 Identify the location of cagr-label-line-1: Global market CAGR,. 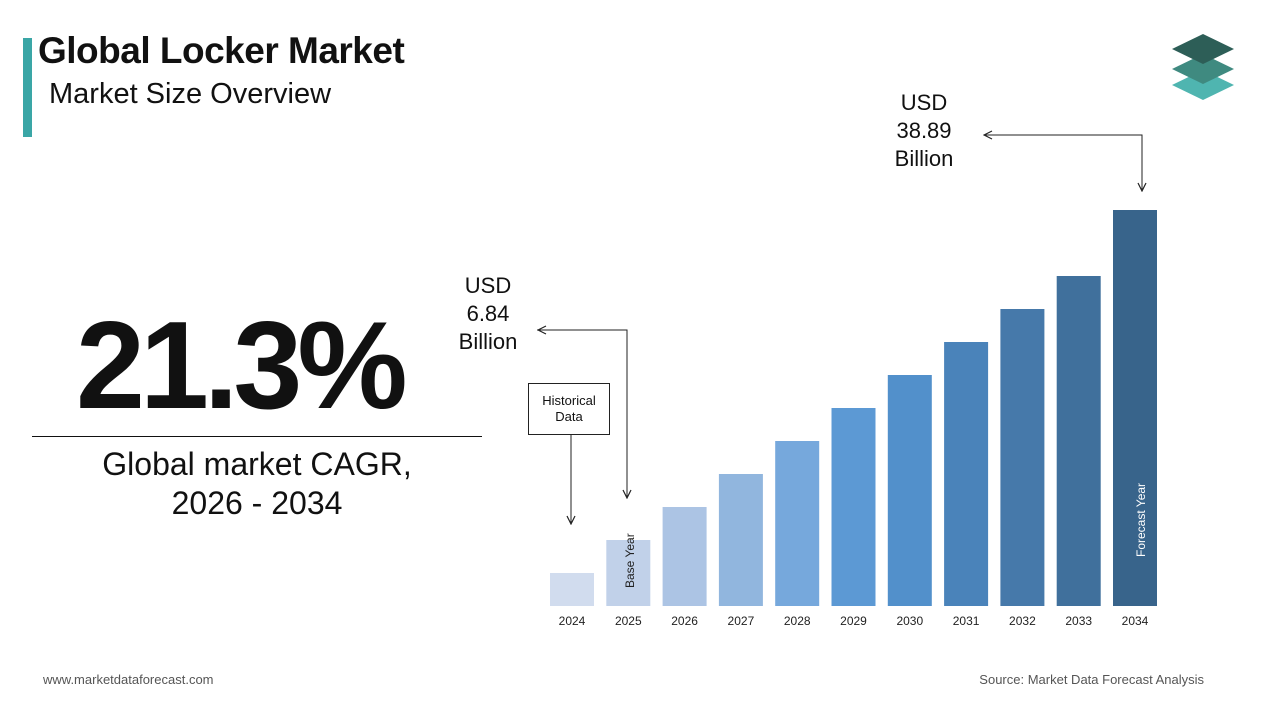
(257, 464).